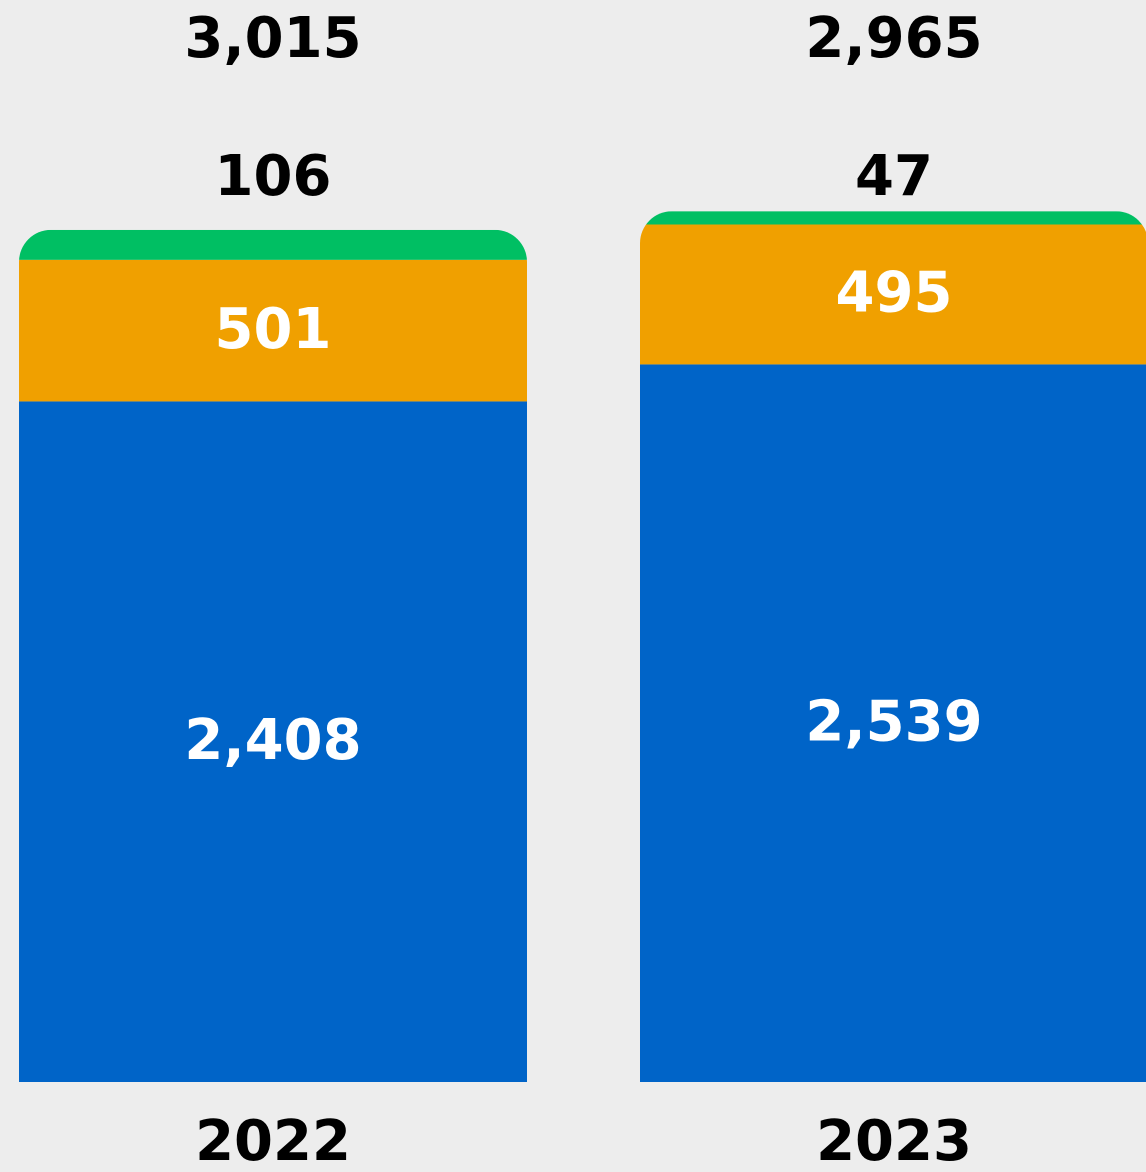 This screenshot has height=1172, width=1146. What do you see at coordinates (893, 38) in the screenshot?
I see `total-label: 2,965` at bounding box center [893, 38].